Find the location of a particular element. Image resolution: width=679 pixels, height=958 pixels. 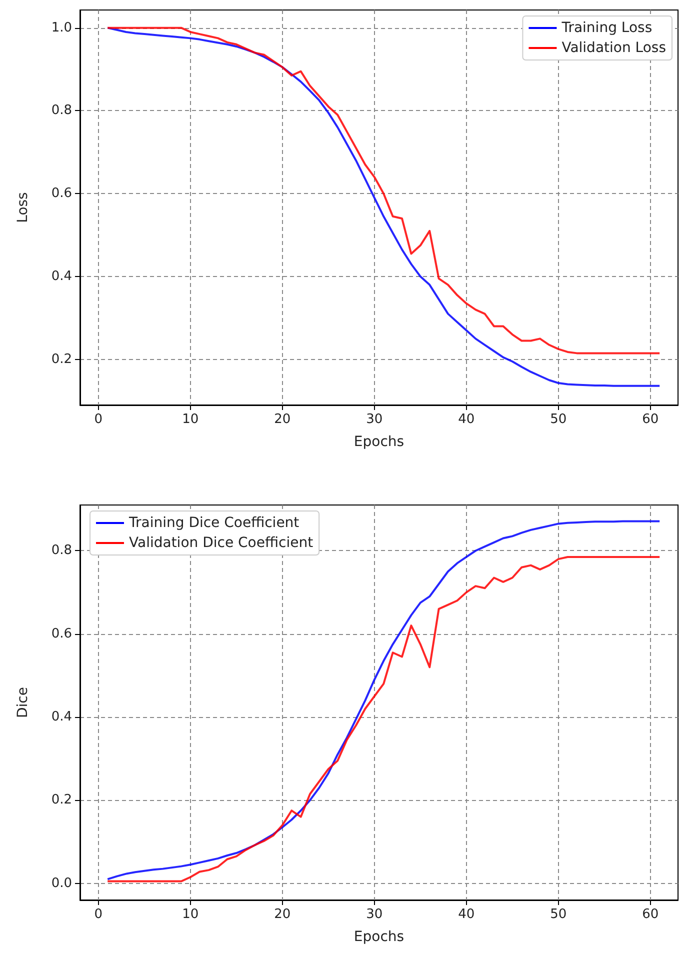

legend-label: Training Dice Coefficient is located at coordinates (214, 523).